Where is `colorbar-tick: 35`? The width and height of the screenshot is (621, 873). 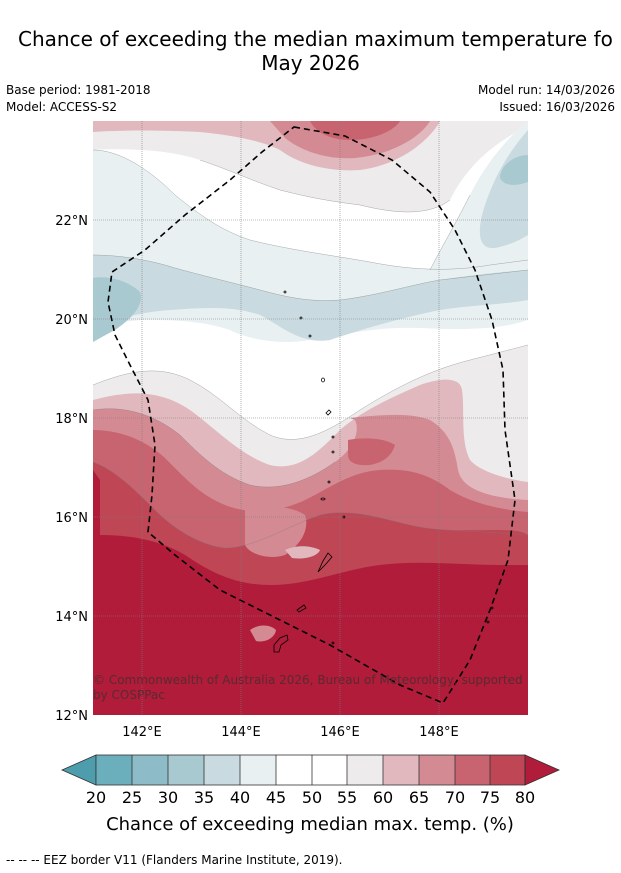 colorbar-tick: 35 is located at coordinates (204, 797).